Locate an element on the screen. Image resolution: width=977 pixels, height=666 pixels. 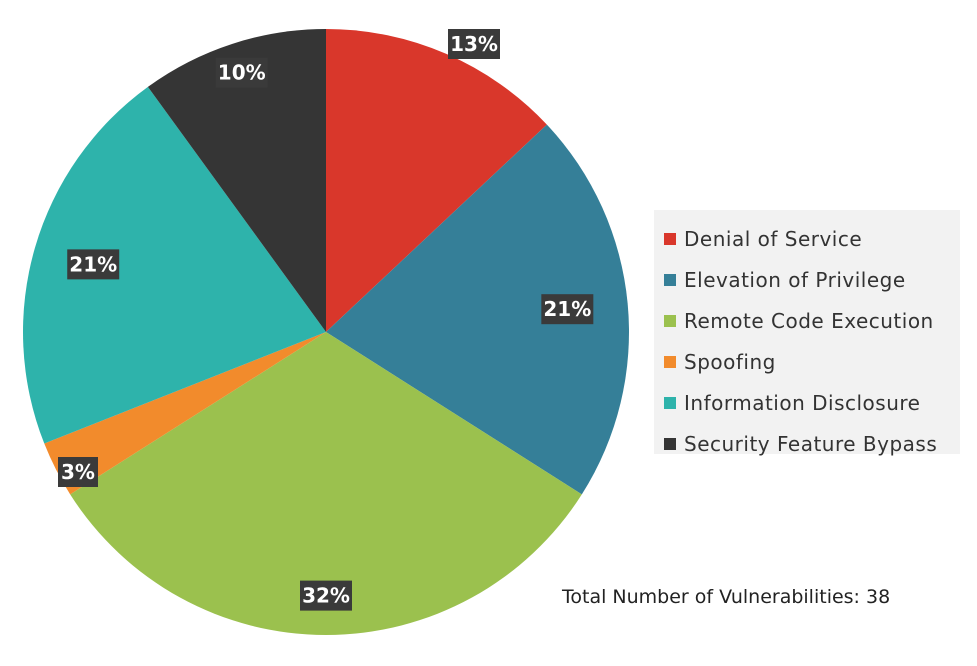
legend-label: Remote Code Execution is located at coordinates (809, 320).